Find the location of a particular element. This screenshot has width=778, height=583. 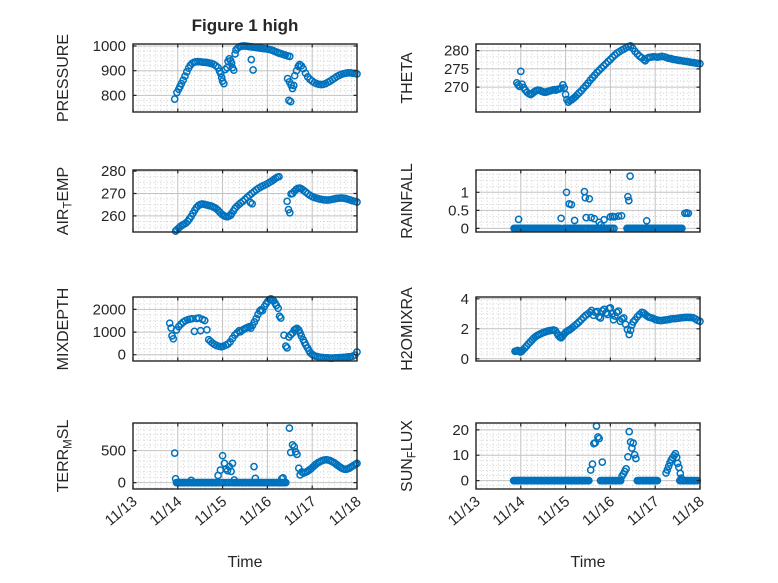

subplot-mixdepth: 0 1000 2000 MIXDEPTH is located at coordinates (208, 329).